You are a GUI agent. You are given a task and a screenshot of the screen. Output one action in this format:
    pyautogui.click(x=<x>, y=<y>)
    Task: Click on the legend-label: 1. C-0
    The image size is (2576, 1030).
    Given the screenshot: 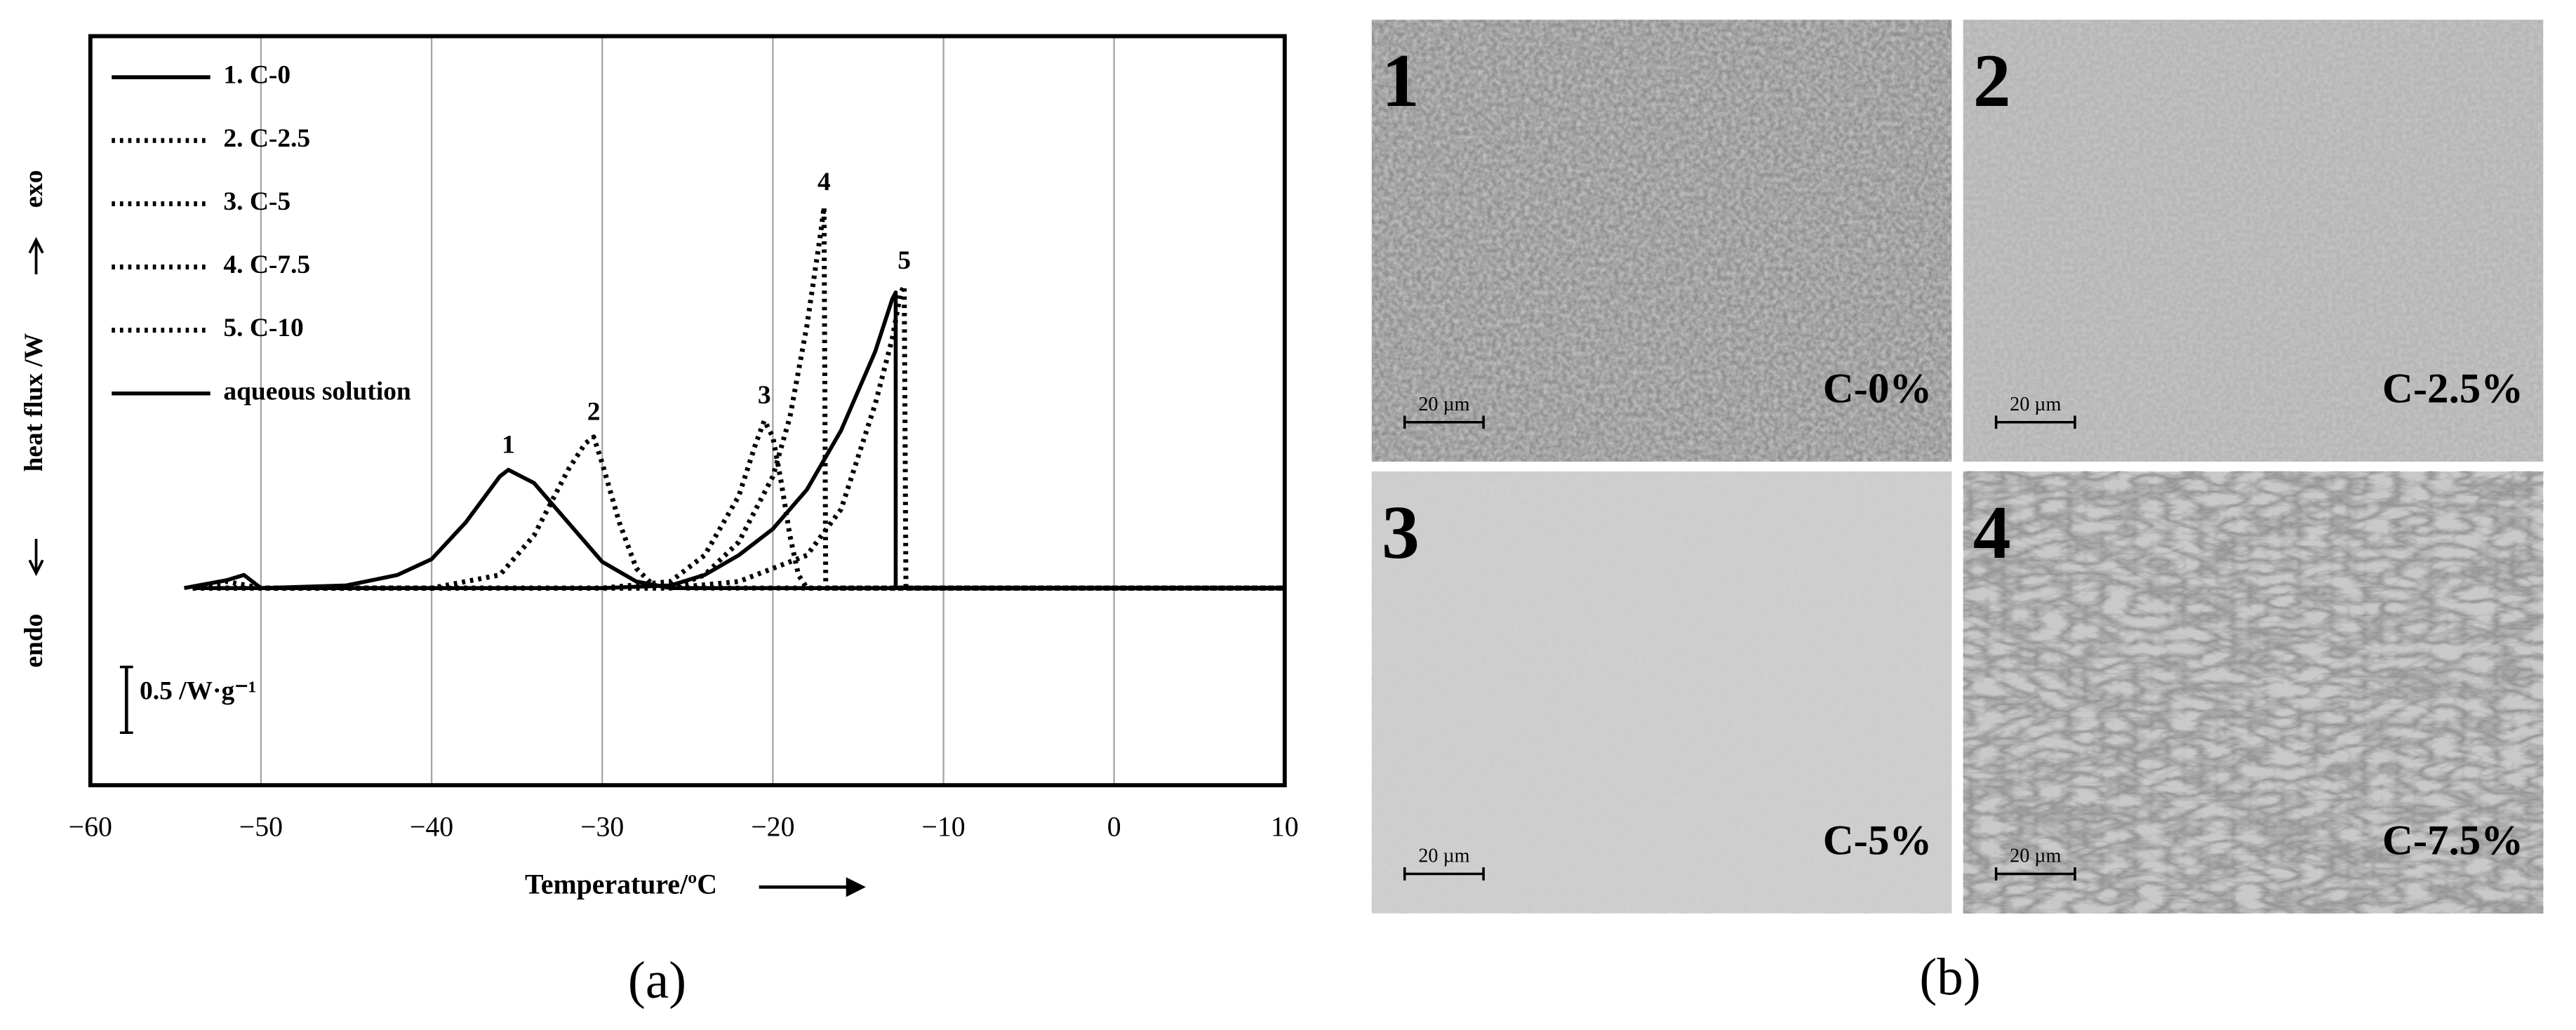 What is the action you would take?
    pyautogui.click(x=257, y=75)
    